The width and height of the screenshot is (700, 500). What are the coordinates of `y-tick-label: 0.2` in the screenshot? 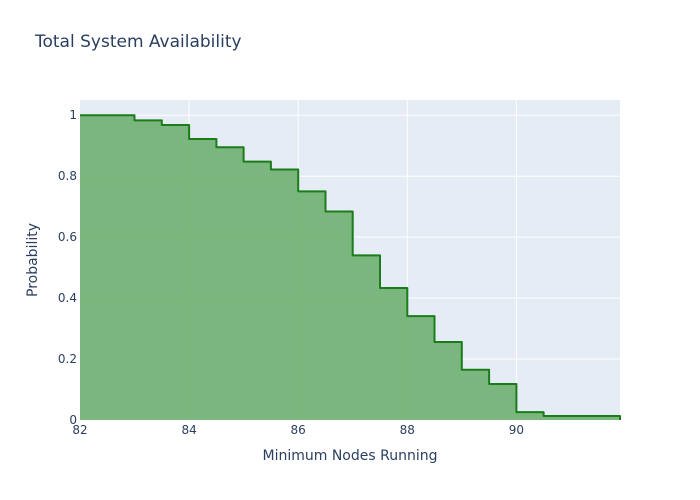 It's located at (67, 359).